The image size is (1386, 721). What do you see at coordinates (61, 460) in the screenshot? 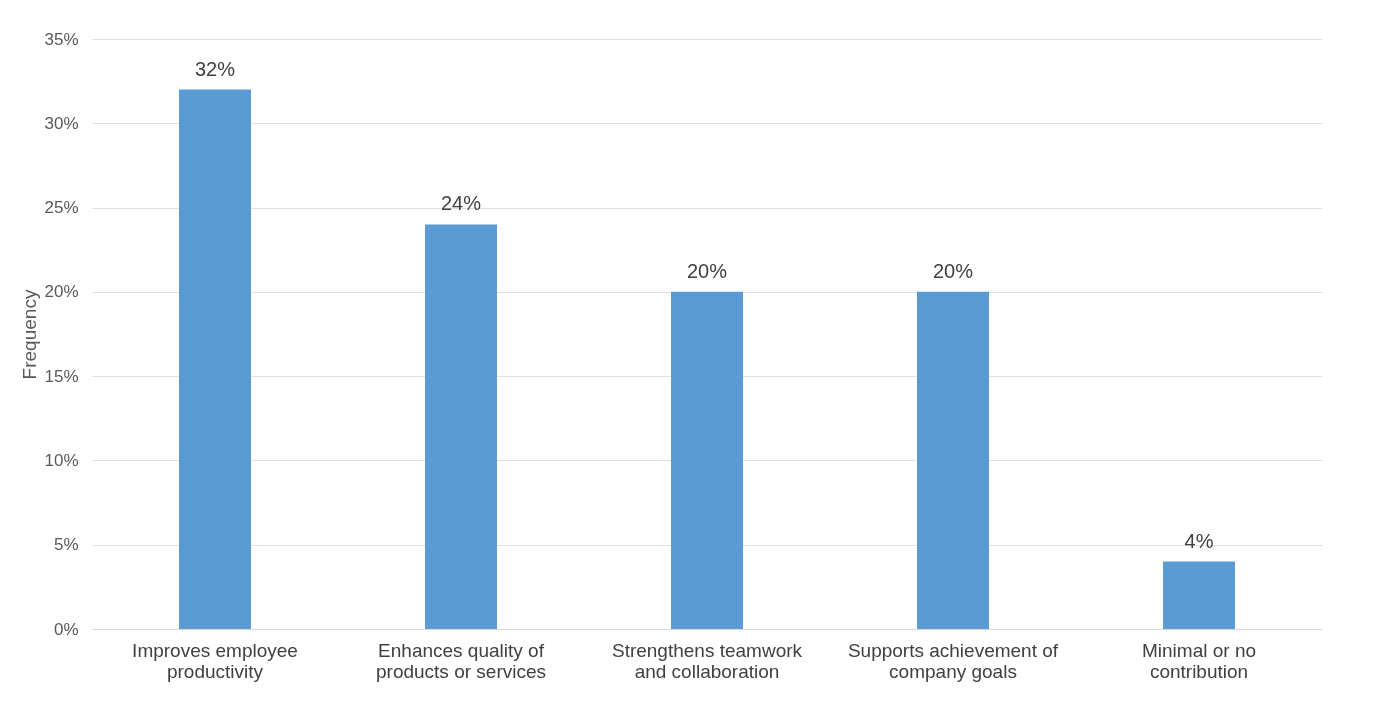
I see `y-tick-label: 10%` at bounding box center [61, 460].